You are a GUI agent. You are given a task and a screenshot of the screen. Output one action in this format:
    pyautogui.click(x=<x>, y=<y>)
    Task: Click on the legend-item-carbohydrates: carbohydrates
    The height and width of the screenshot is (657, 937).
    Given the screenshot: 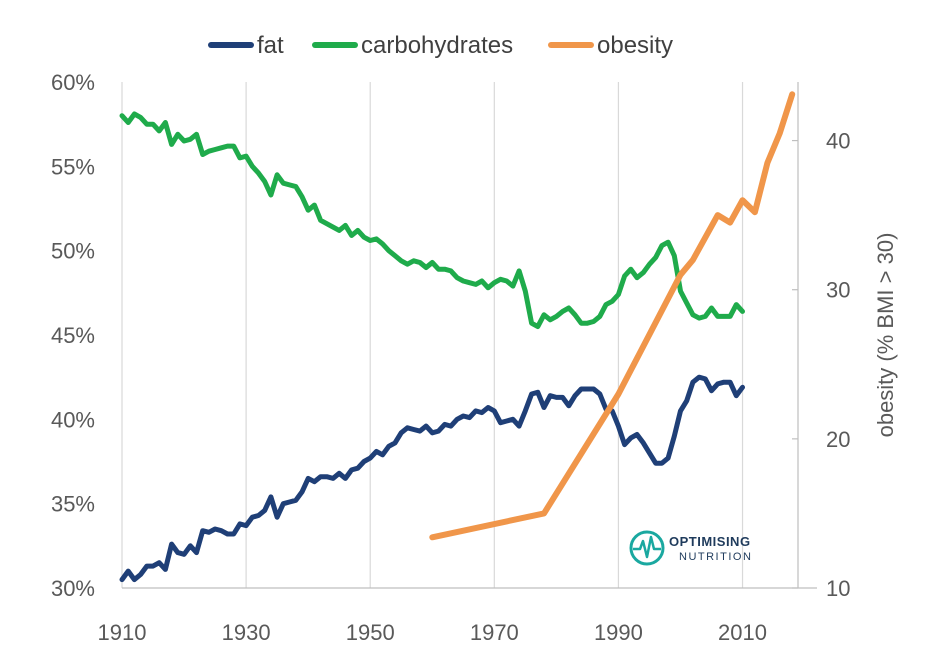 What is the action you would take?
    pyautogui.click(x=412, y=45)
    